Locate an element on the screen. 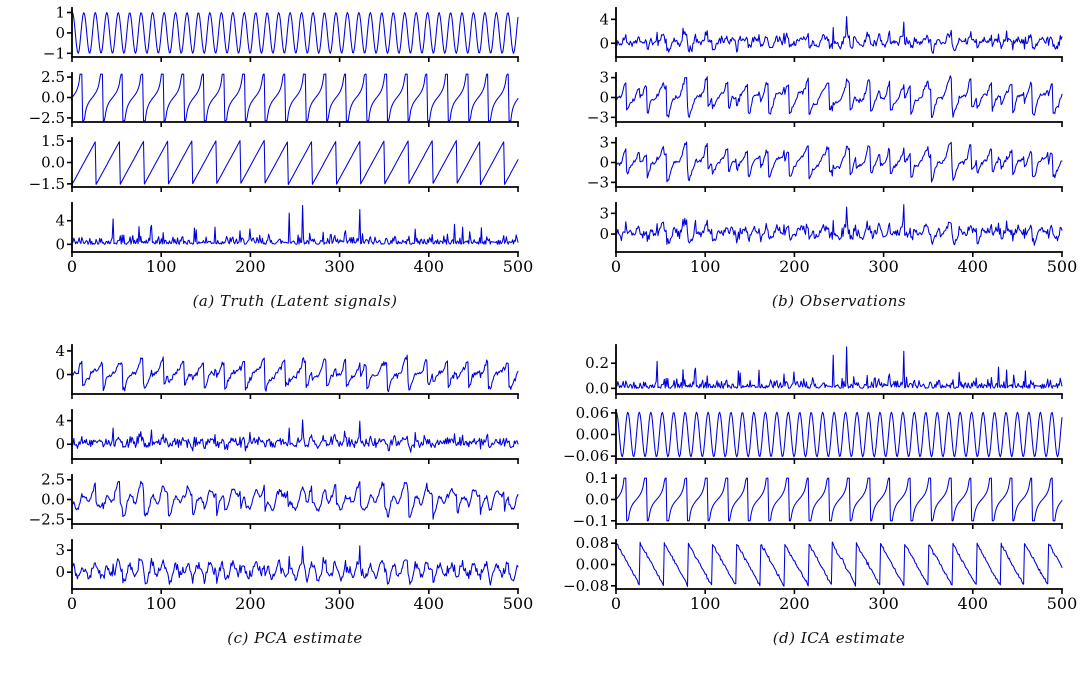  signal-trace-d3 is located at coordinates (839, 499).